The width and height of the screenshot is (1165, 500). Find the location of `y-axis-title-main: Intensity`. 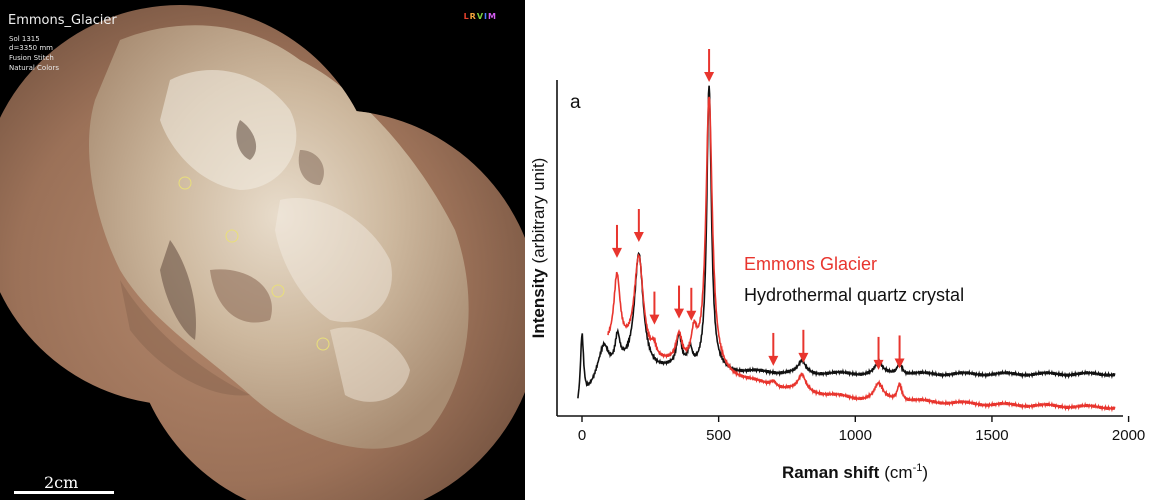

y-axis-title-main: Intensity is located at coordinates (538, 303).